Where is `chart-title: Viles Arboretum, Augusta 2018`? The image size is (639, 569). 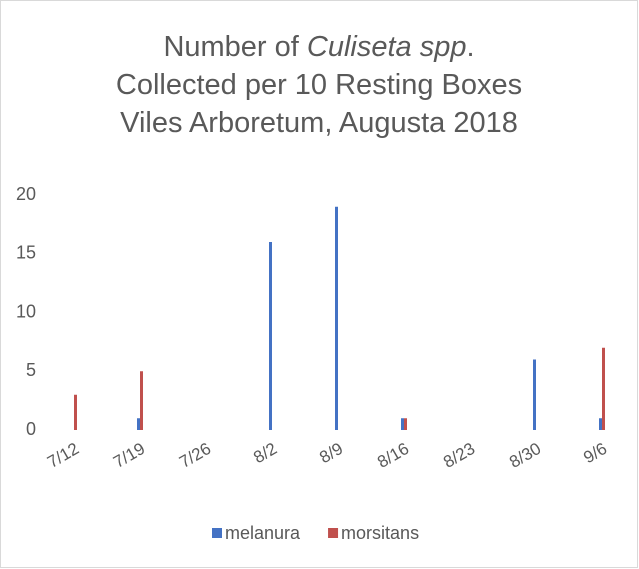
chart-title: Viles Arboretum, Augusta 2018 is located at coordinates (319, 123).